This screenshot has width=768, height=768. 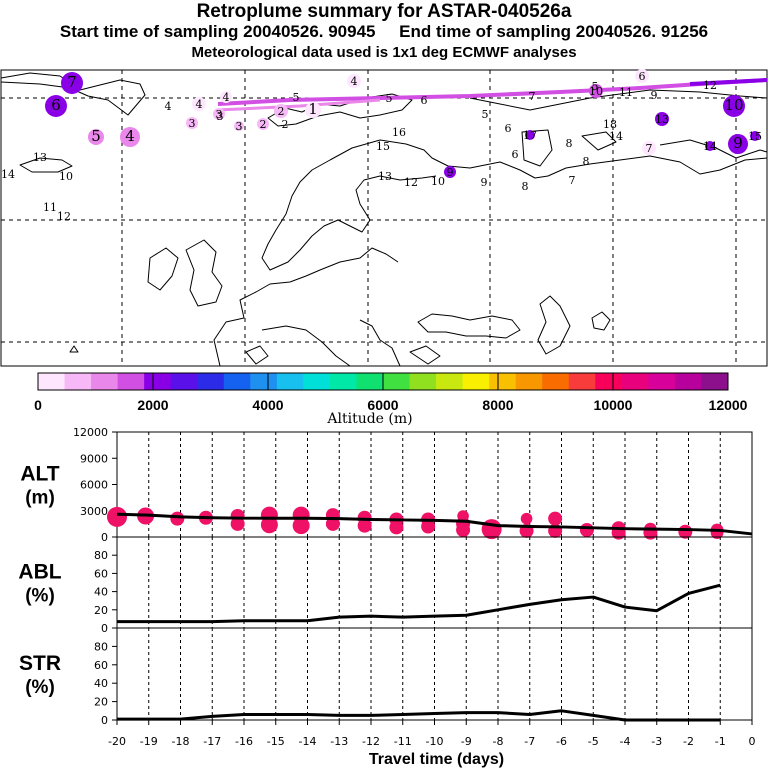 I want to click on coastline-russia-north, so click(x=548, y=159).